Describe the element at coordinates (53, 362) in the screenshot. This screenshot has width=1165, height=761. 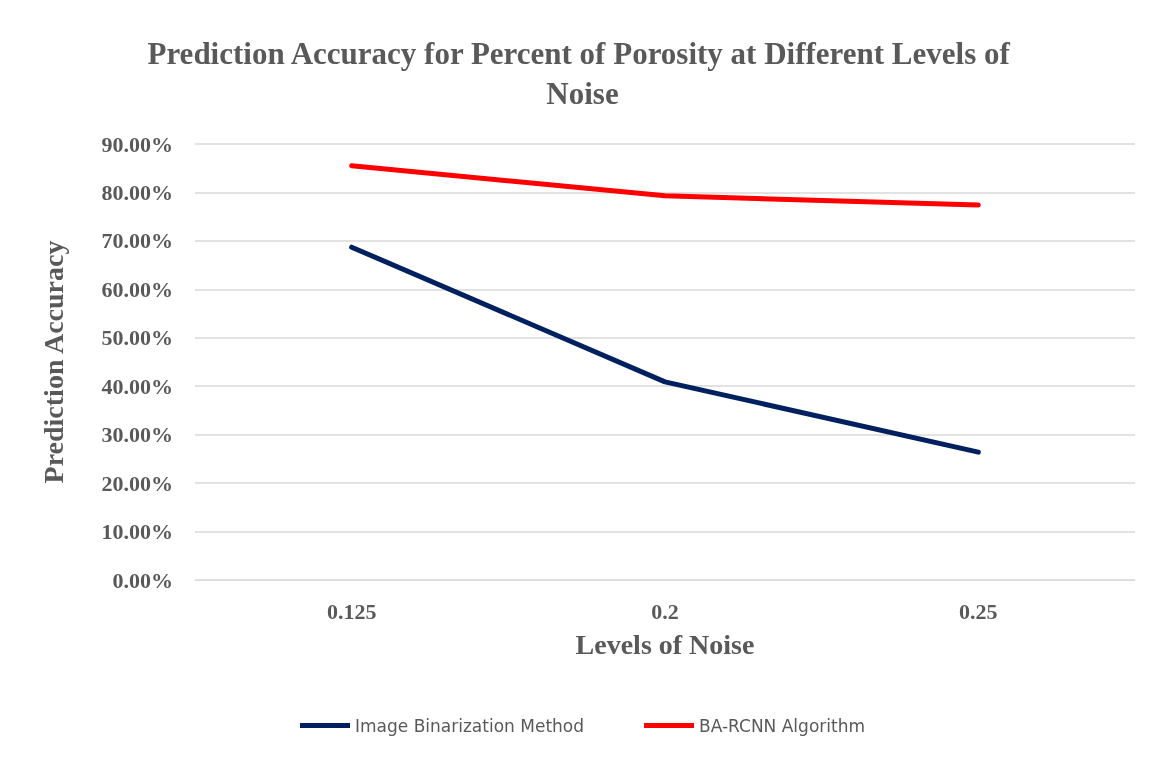
I see `y-axis-title: Prediction Accuracy` at that location.